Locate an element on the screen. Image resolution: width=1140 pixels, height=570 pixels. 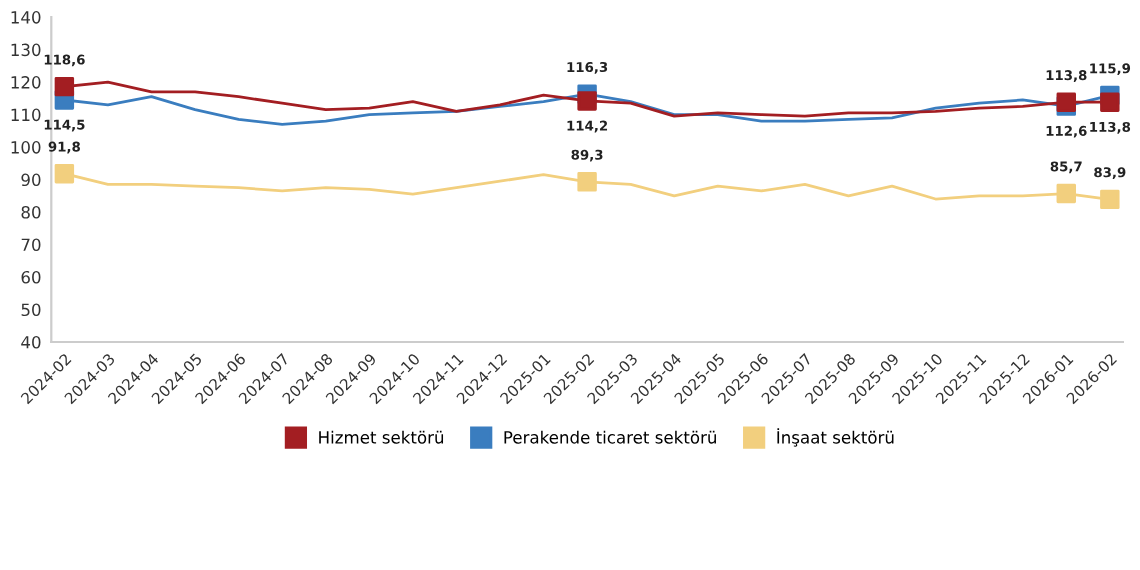
y-tick-label: 120 is located at coordinates (26, 82).